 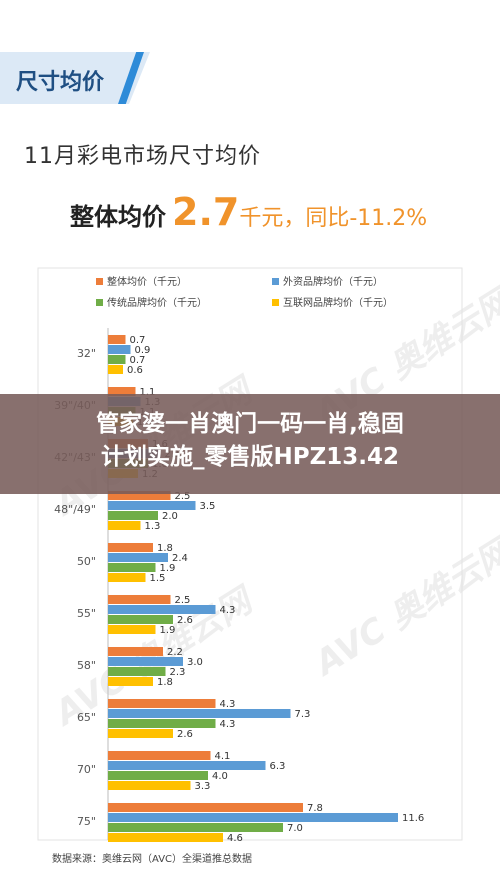 I want to click on data-label: 2.3, so click(x=178, y=672).